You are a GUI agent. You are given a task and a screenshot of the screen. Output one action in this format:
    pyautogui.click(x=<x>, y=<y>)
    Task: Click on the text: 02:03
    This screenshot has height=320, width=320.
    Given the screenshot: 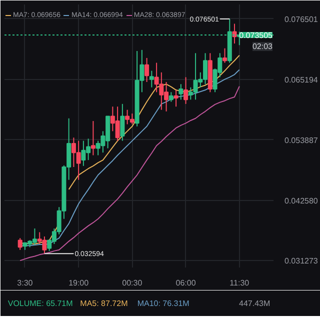 What is the action you would take?
    pyautogui.click(x=263, y=46)
    